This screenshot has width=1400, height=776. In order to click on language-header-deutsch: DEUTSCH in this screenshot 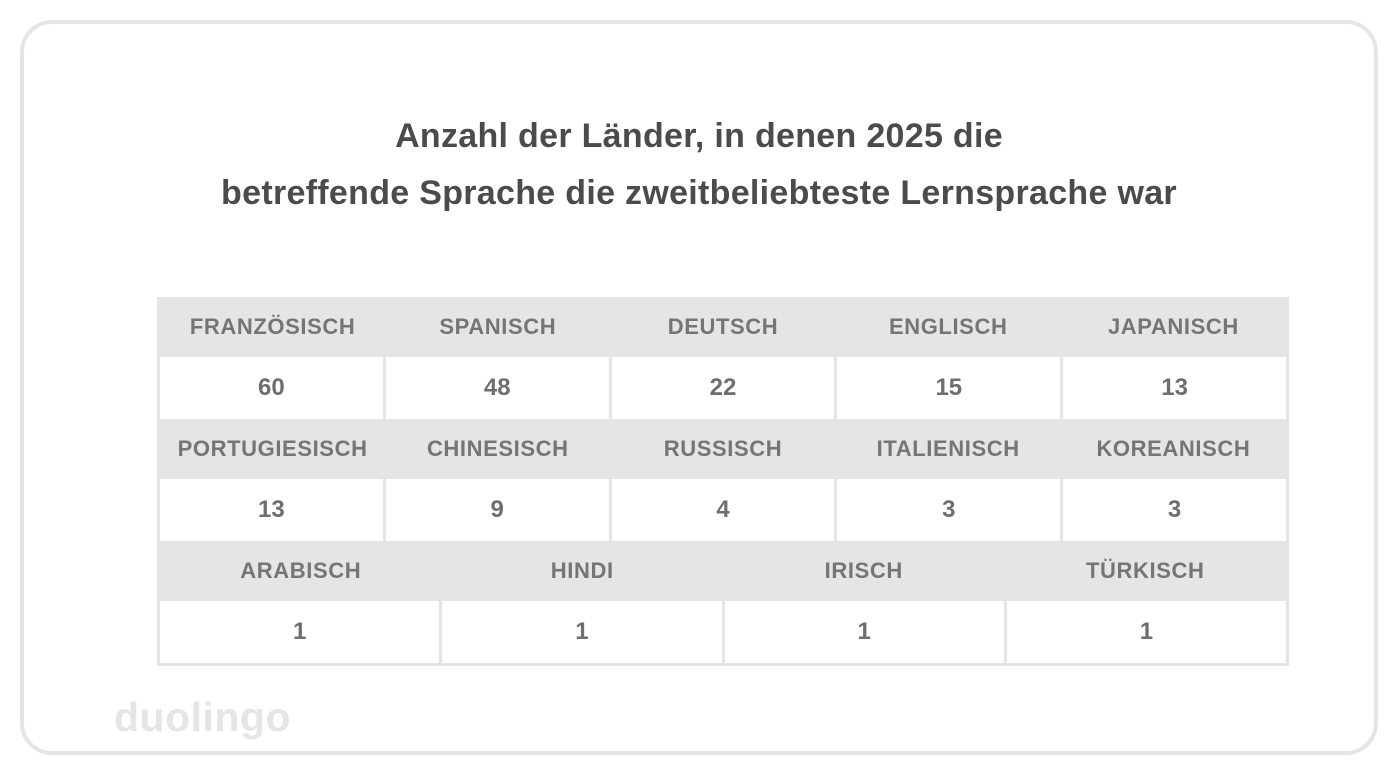, I will do `click(723, 326)`.